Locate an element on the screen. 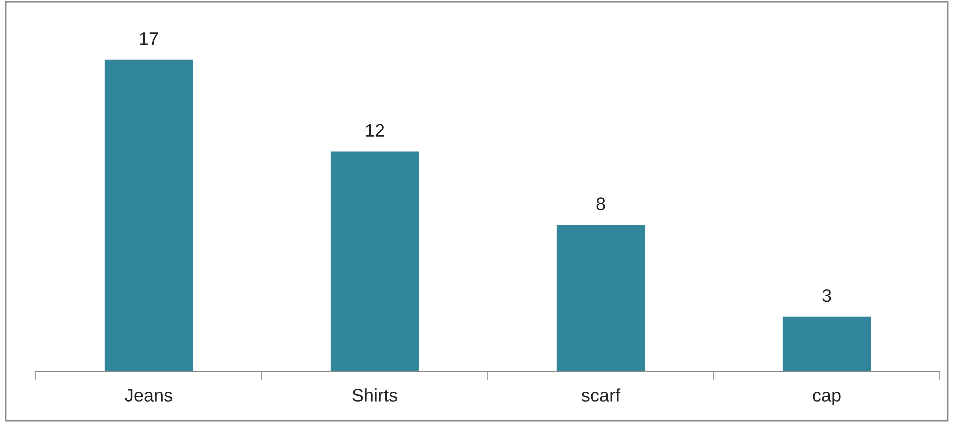  x-tick-label: cap is located at coordinates (827, 399).